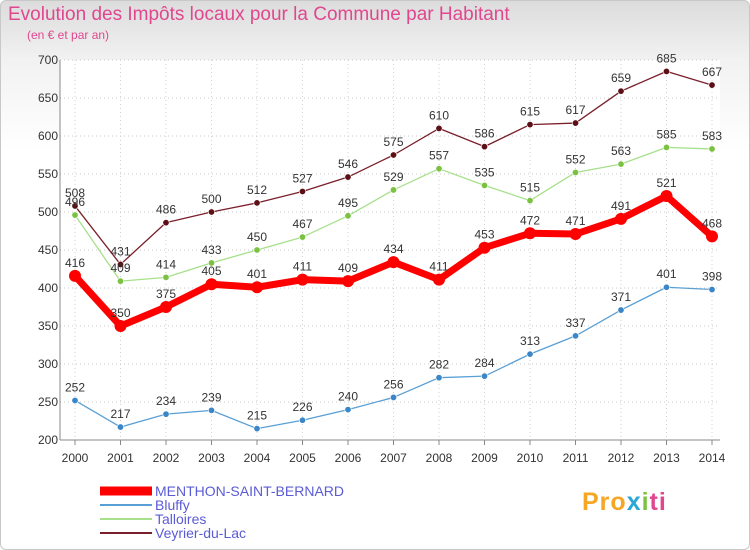 Image resolution: width=750 pixels, height=550 pixels. Describe the element at coordinates (75, 458) in the screenshot. I see `x-tick-label: 2000` at that location.